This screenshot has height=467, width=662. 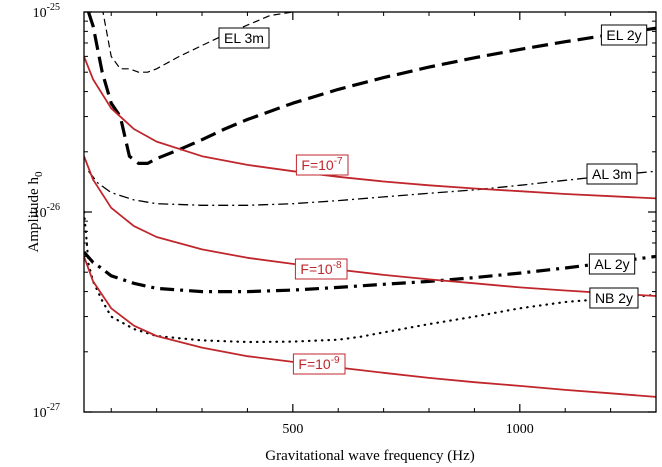 I want to click on y-tick-label: 10-27, so click(x=46, y=411).